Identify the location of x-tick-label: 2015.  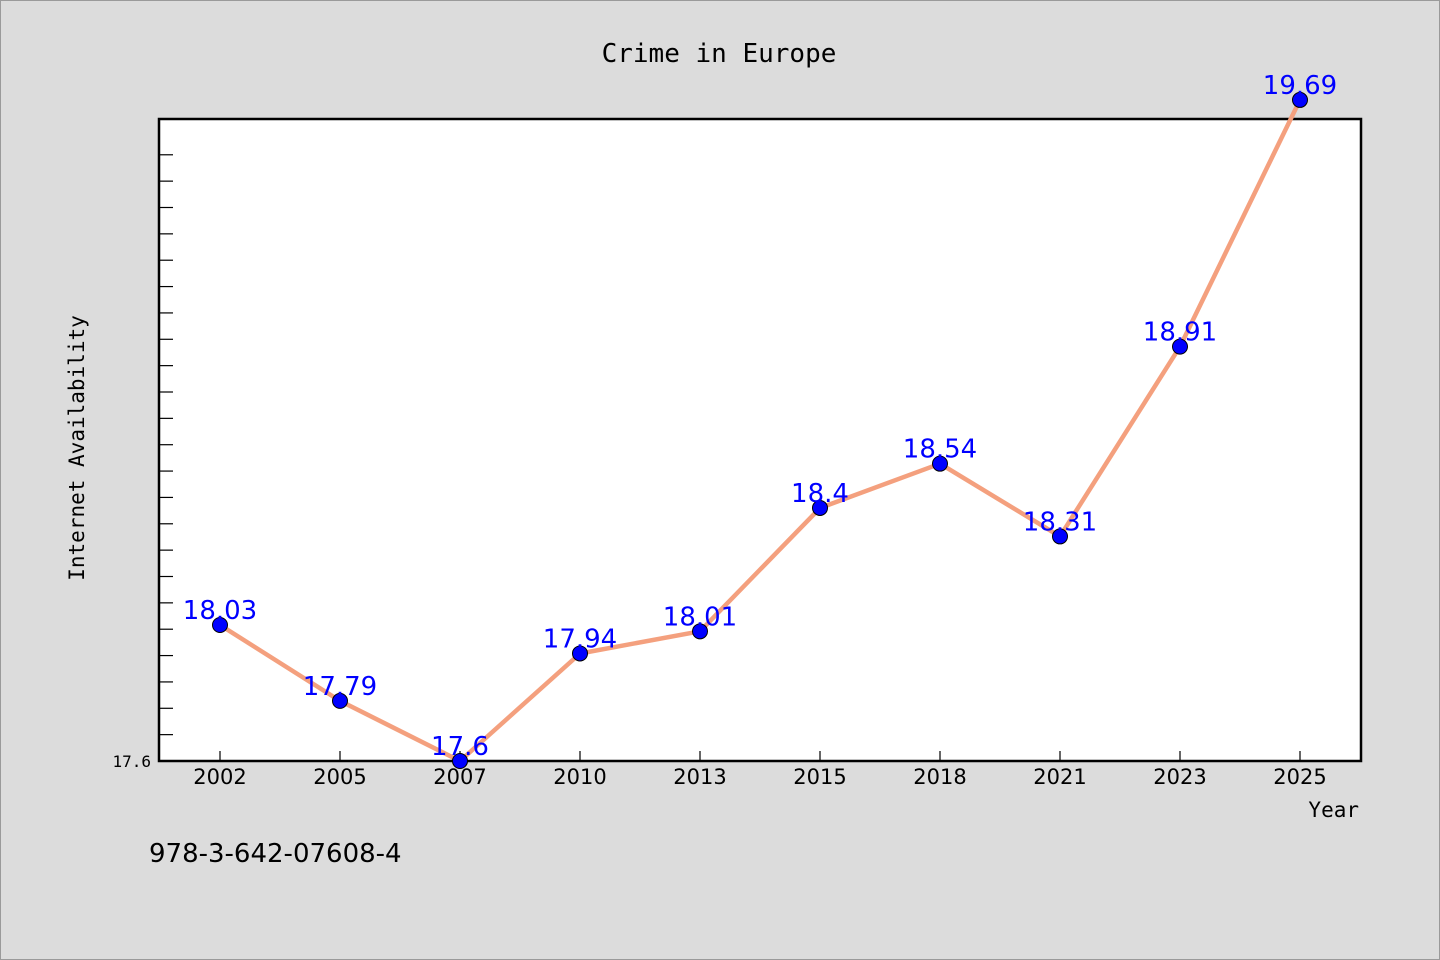
(819, 777).